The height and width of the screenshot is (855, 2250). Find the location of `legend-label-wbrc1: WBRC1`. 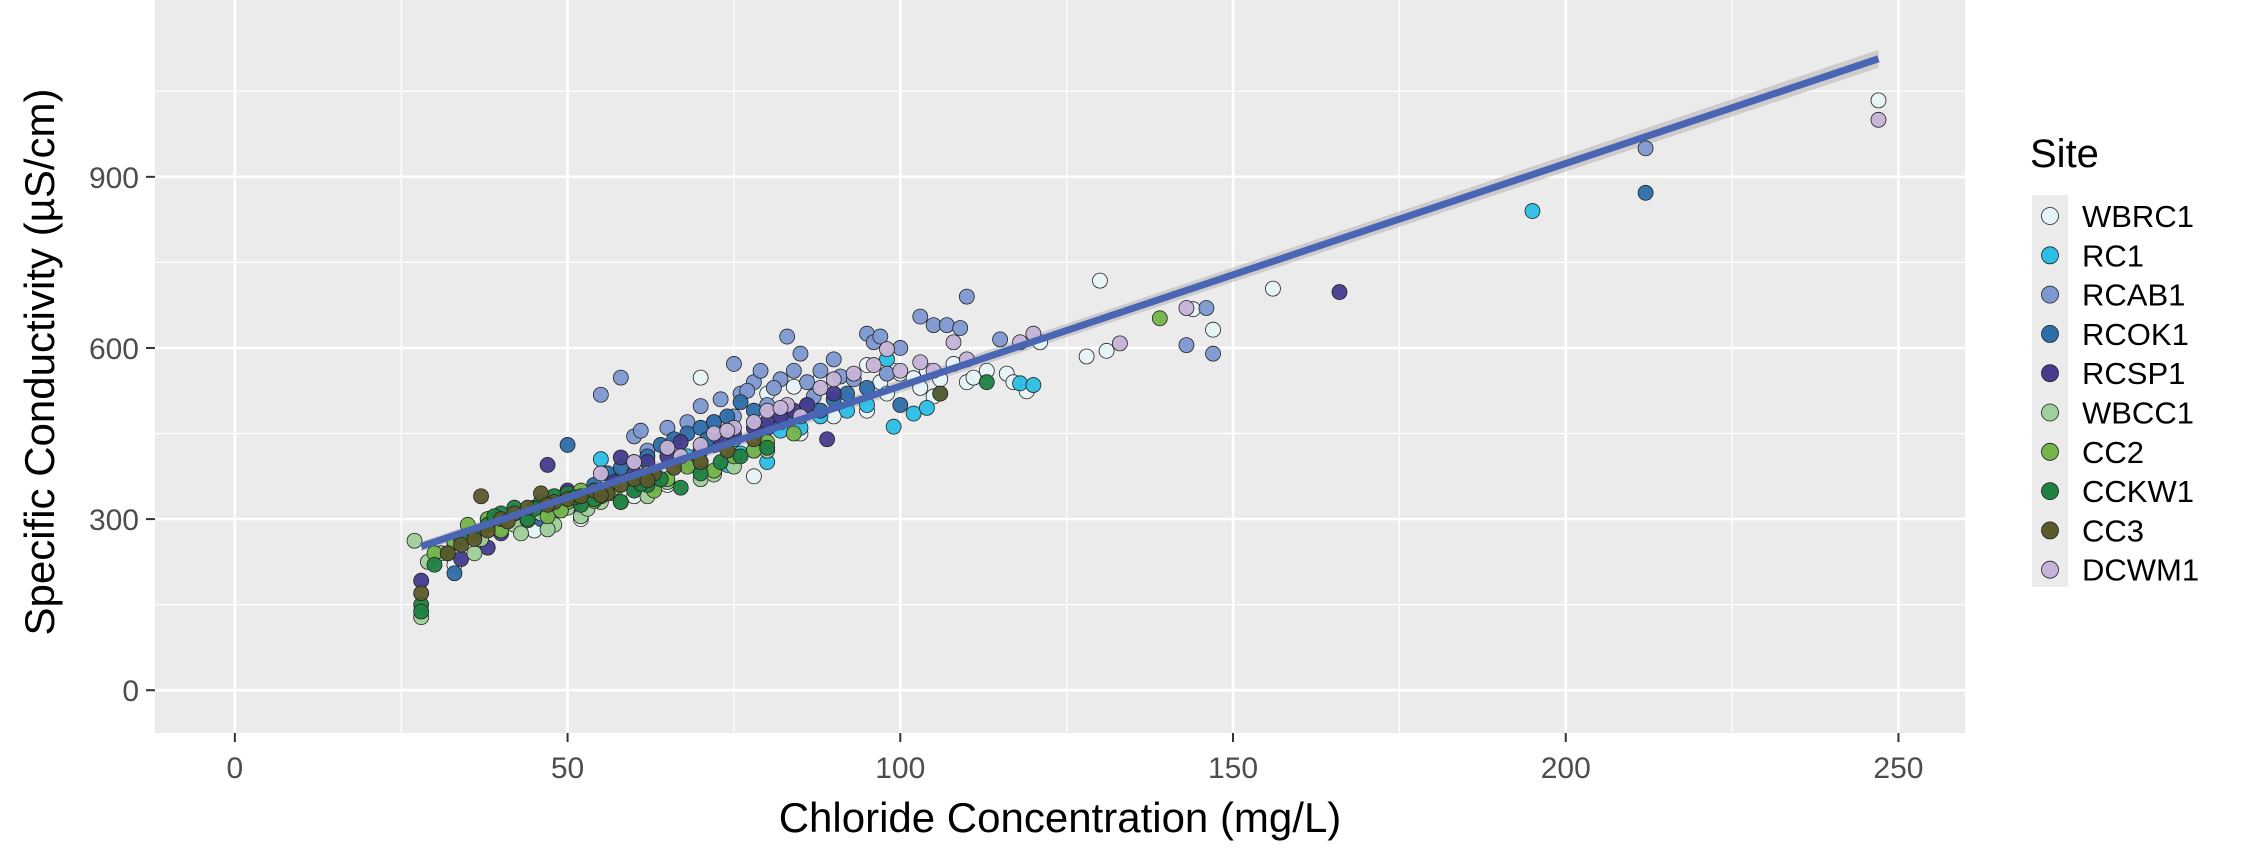

legend-label-wbrc1: WBRC1 is located at coordinates (2138, 216).